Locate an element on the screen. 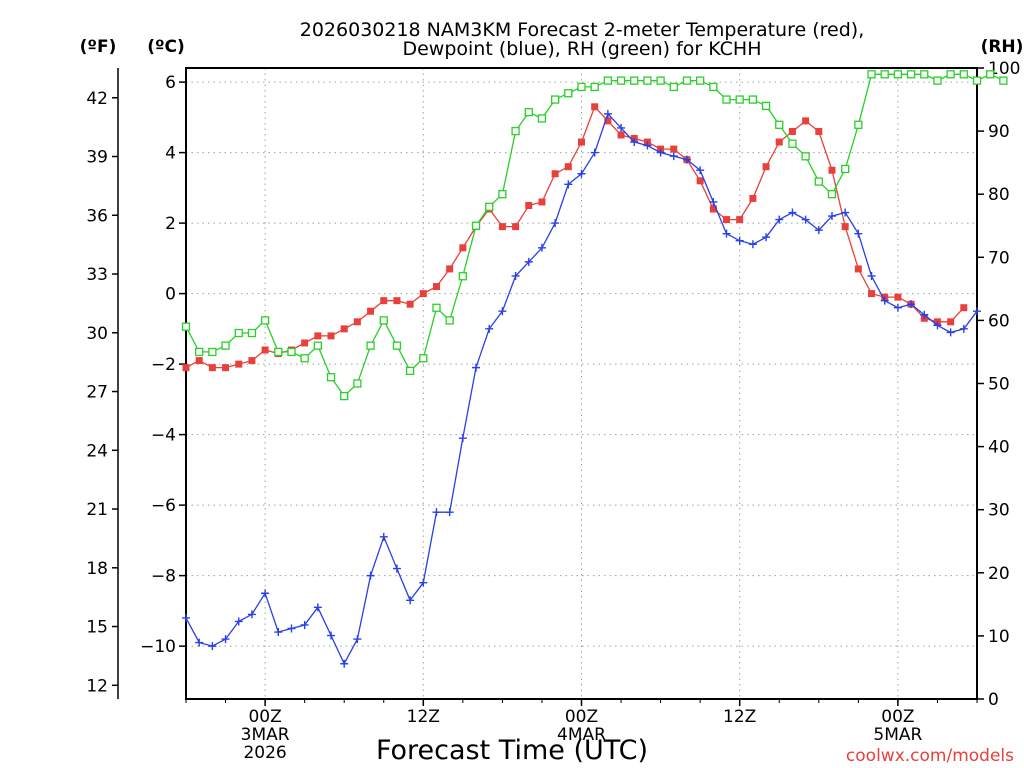 The width and height of the screenshot is (1024, 768). f-tick-label: 27 is located at coordinates (97, 393).